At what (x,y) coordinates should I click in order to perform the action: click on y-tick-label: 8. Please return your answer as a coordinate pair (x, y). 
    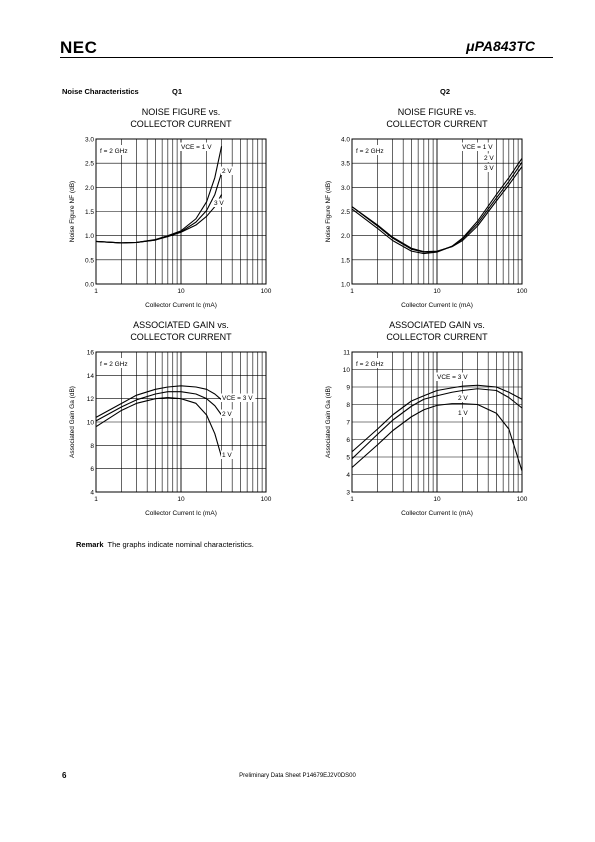
    Looking at the image, I should click on (348, 405).